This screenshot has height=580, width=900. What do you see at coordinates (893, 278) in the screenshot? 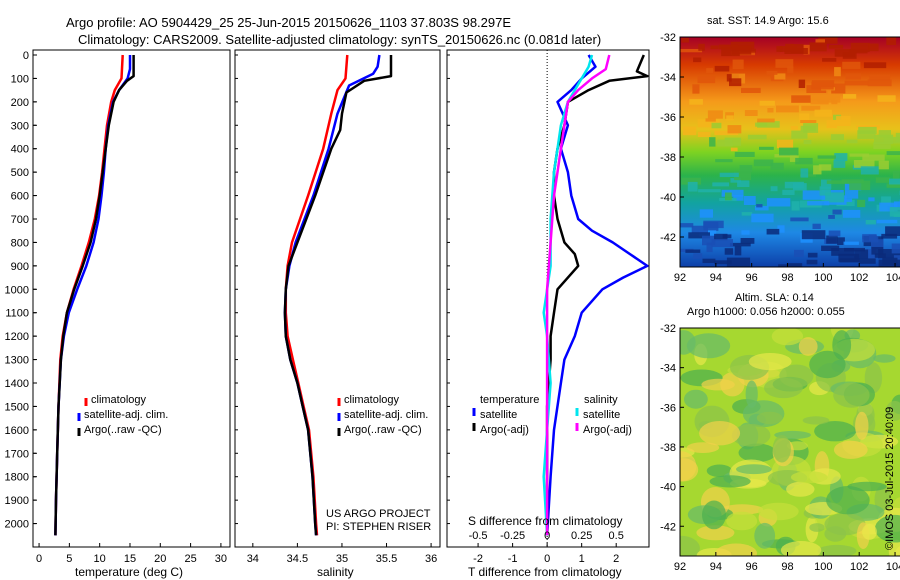
I see `map-x-tick-label: 10⁴` at bounding box center [893, 278].